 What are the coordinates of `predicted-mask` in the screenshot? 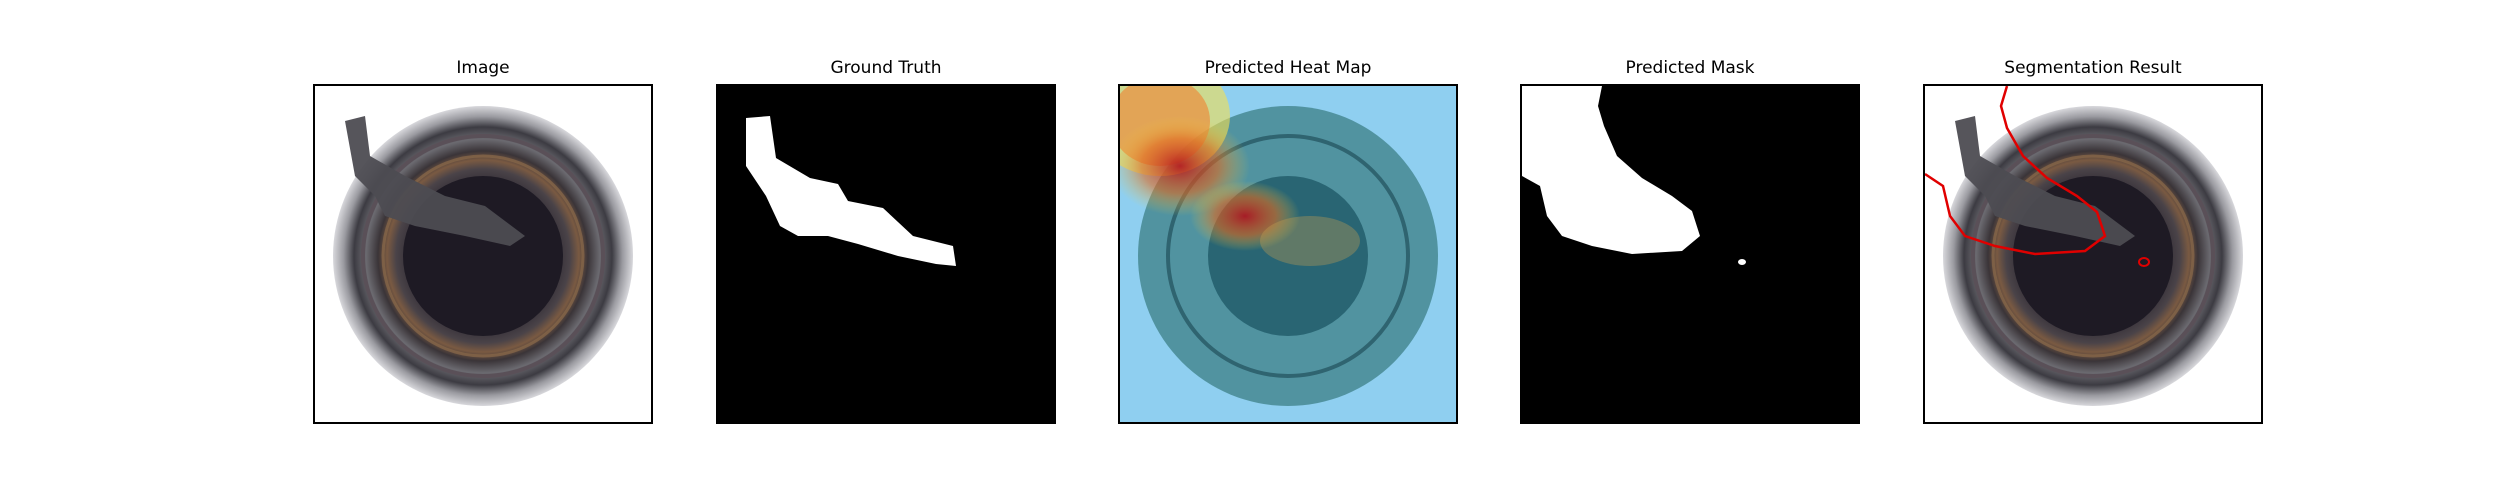 It's located at (1690, 254).